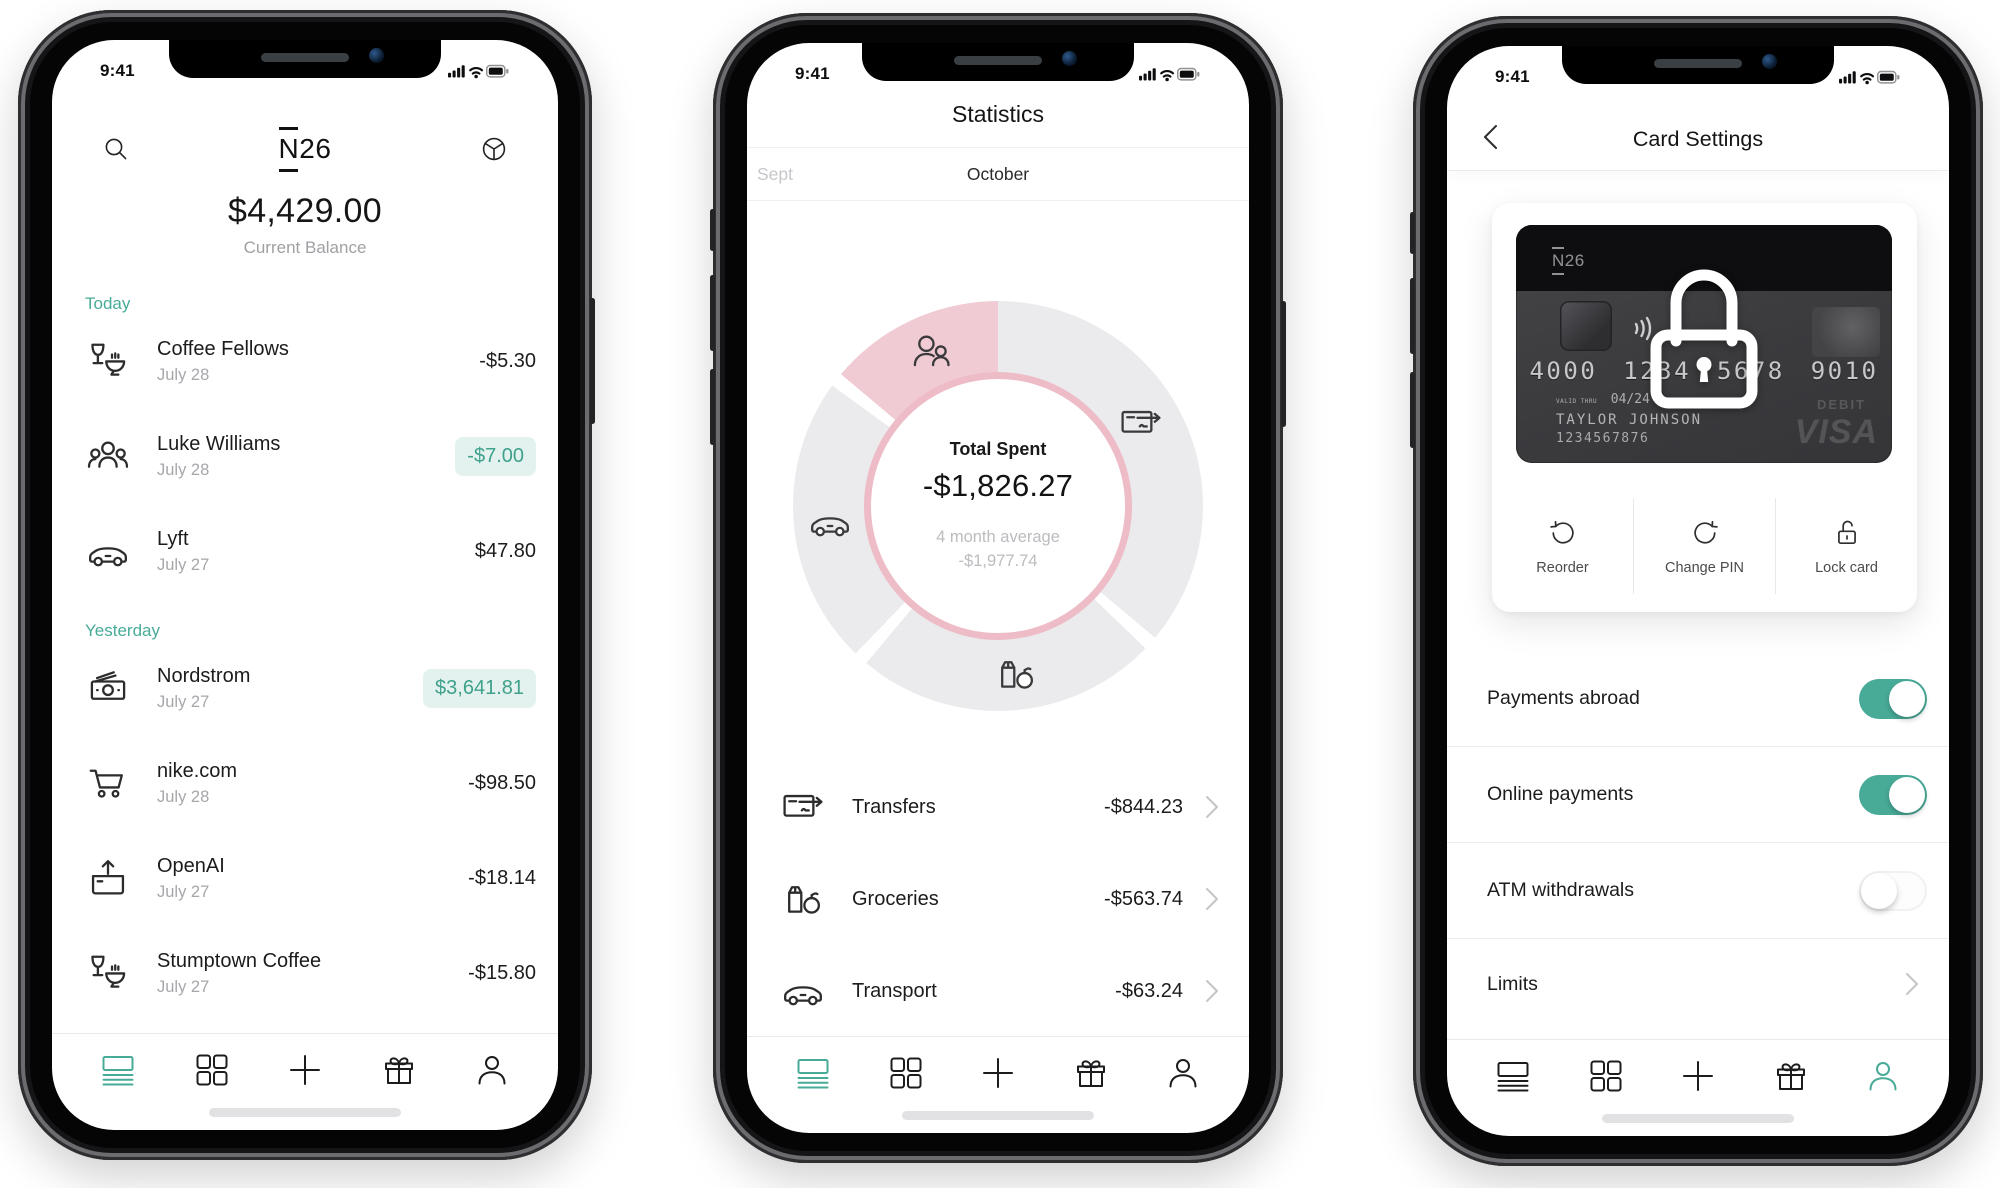 This screenshot has width=2000, height=1188. Describe the element at coordinates (502, 878) in the screenshot. I see `transaction-amount: -$18.14` at that location.